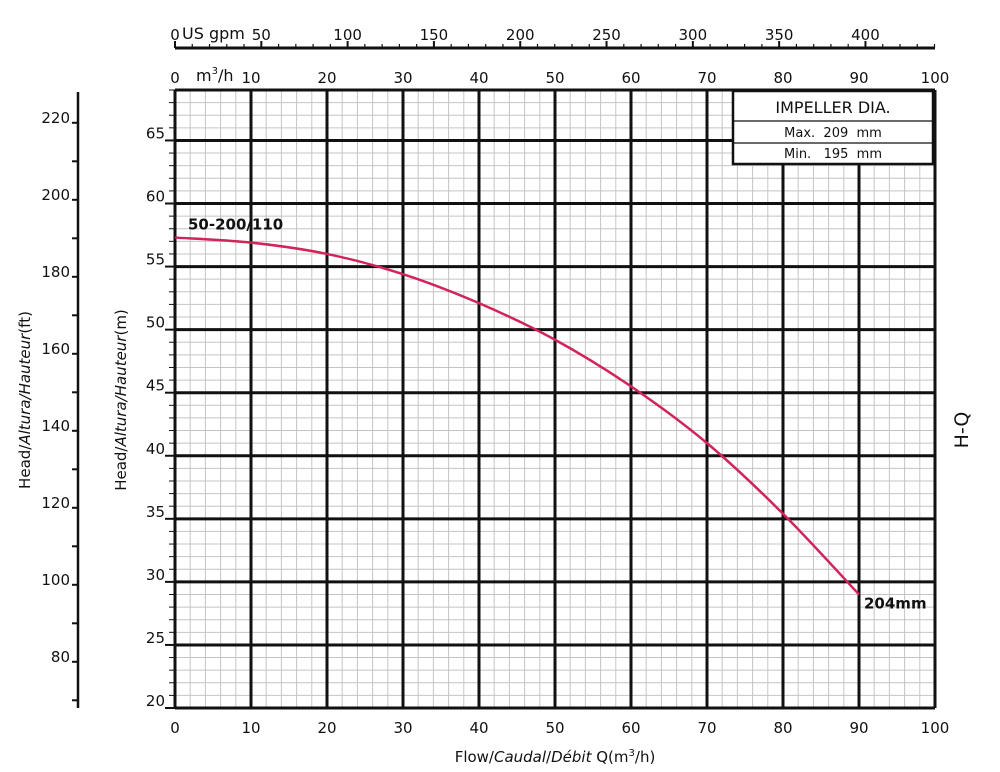 This screenshot has width=1000, height=772. I want to click on series-name-label: 50-200/110, so click(235, 225).